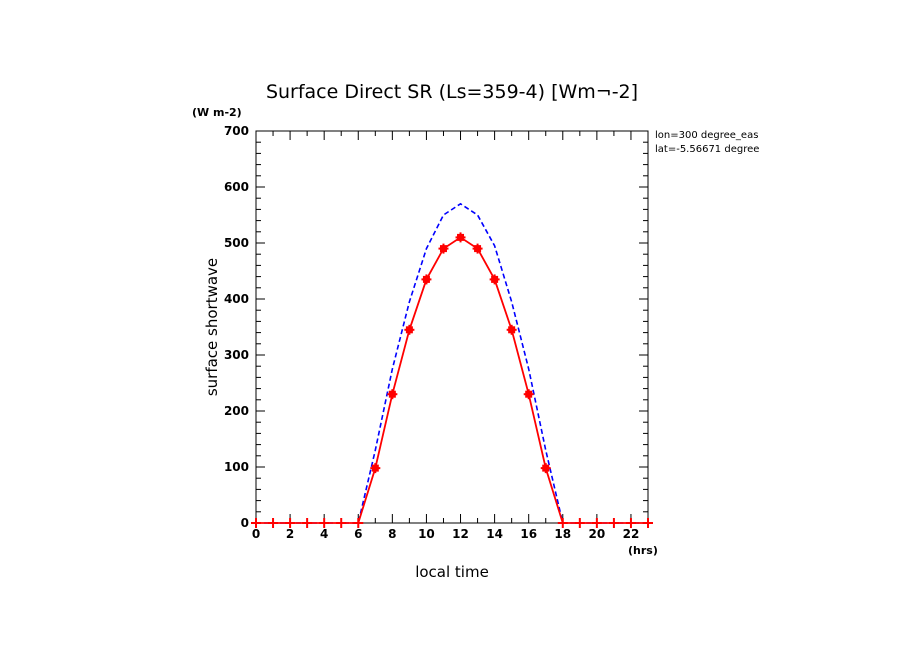  Describe the element at coordinates (706, 135) in the screenshot. I see `info-lon: lon=300 degree_eas` at that location.